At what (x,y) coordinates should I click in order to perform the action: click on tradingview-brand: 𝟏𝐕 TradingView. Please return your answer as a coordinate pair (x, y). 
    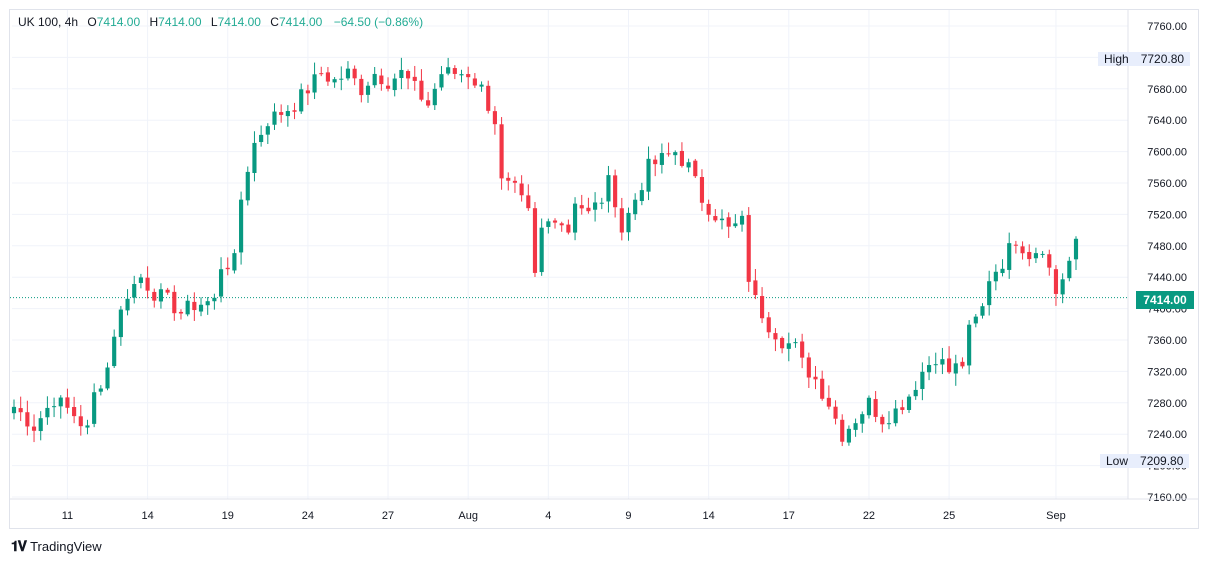
    Looking at the image, I should click on (56, 546).